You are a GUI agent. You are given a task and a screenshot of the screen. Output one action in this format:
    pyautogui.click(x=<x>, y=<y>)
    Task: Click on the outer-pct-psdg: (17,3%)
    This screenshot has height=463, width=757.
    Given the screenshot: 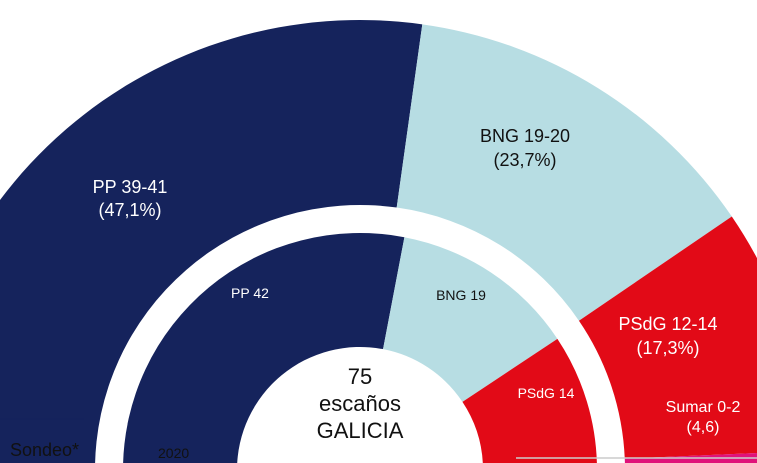 What is the action you would take?
    pyautogui.click(x=667, y=348)
    